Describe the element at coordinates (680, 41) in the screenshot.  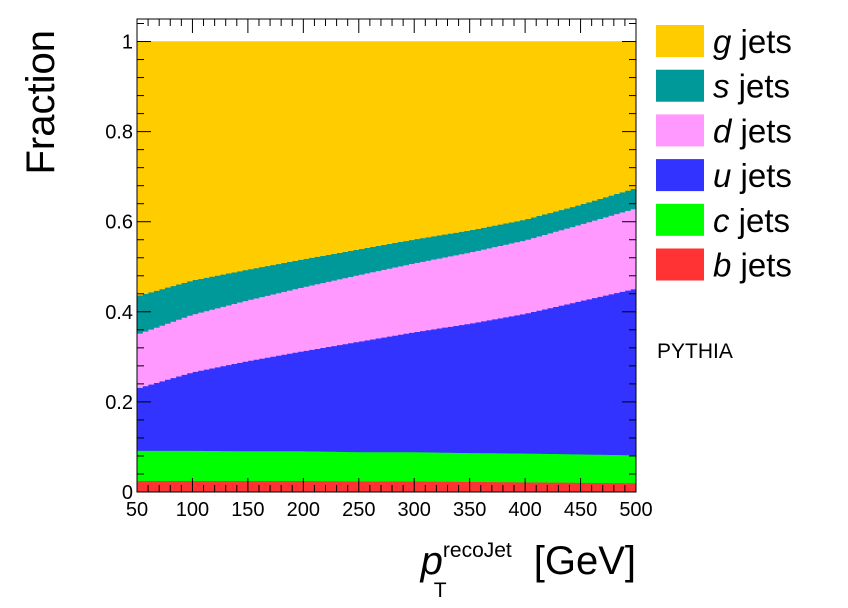
I see `legend-swatch-g` at that location.